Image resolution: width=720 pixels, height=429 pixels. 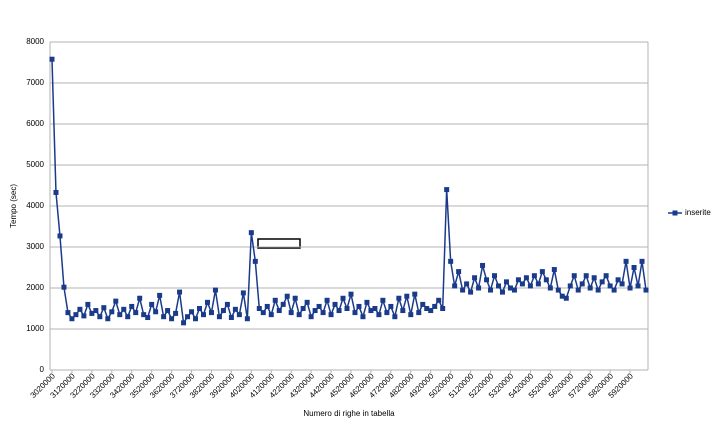 What do you see at coordinates (349, 413) in the screenshot?
I see `x-axis-label: Numero di righe in tabella` at bounding box center [349, 413].